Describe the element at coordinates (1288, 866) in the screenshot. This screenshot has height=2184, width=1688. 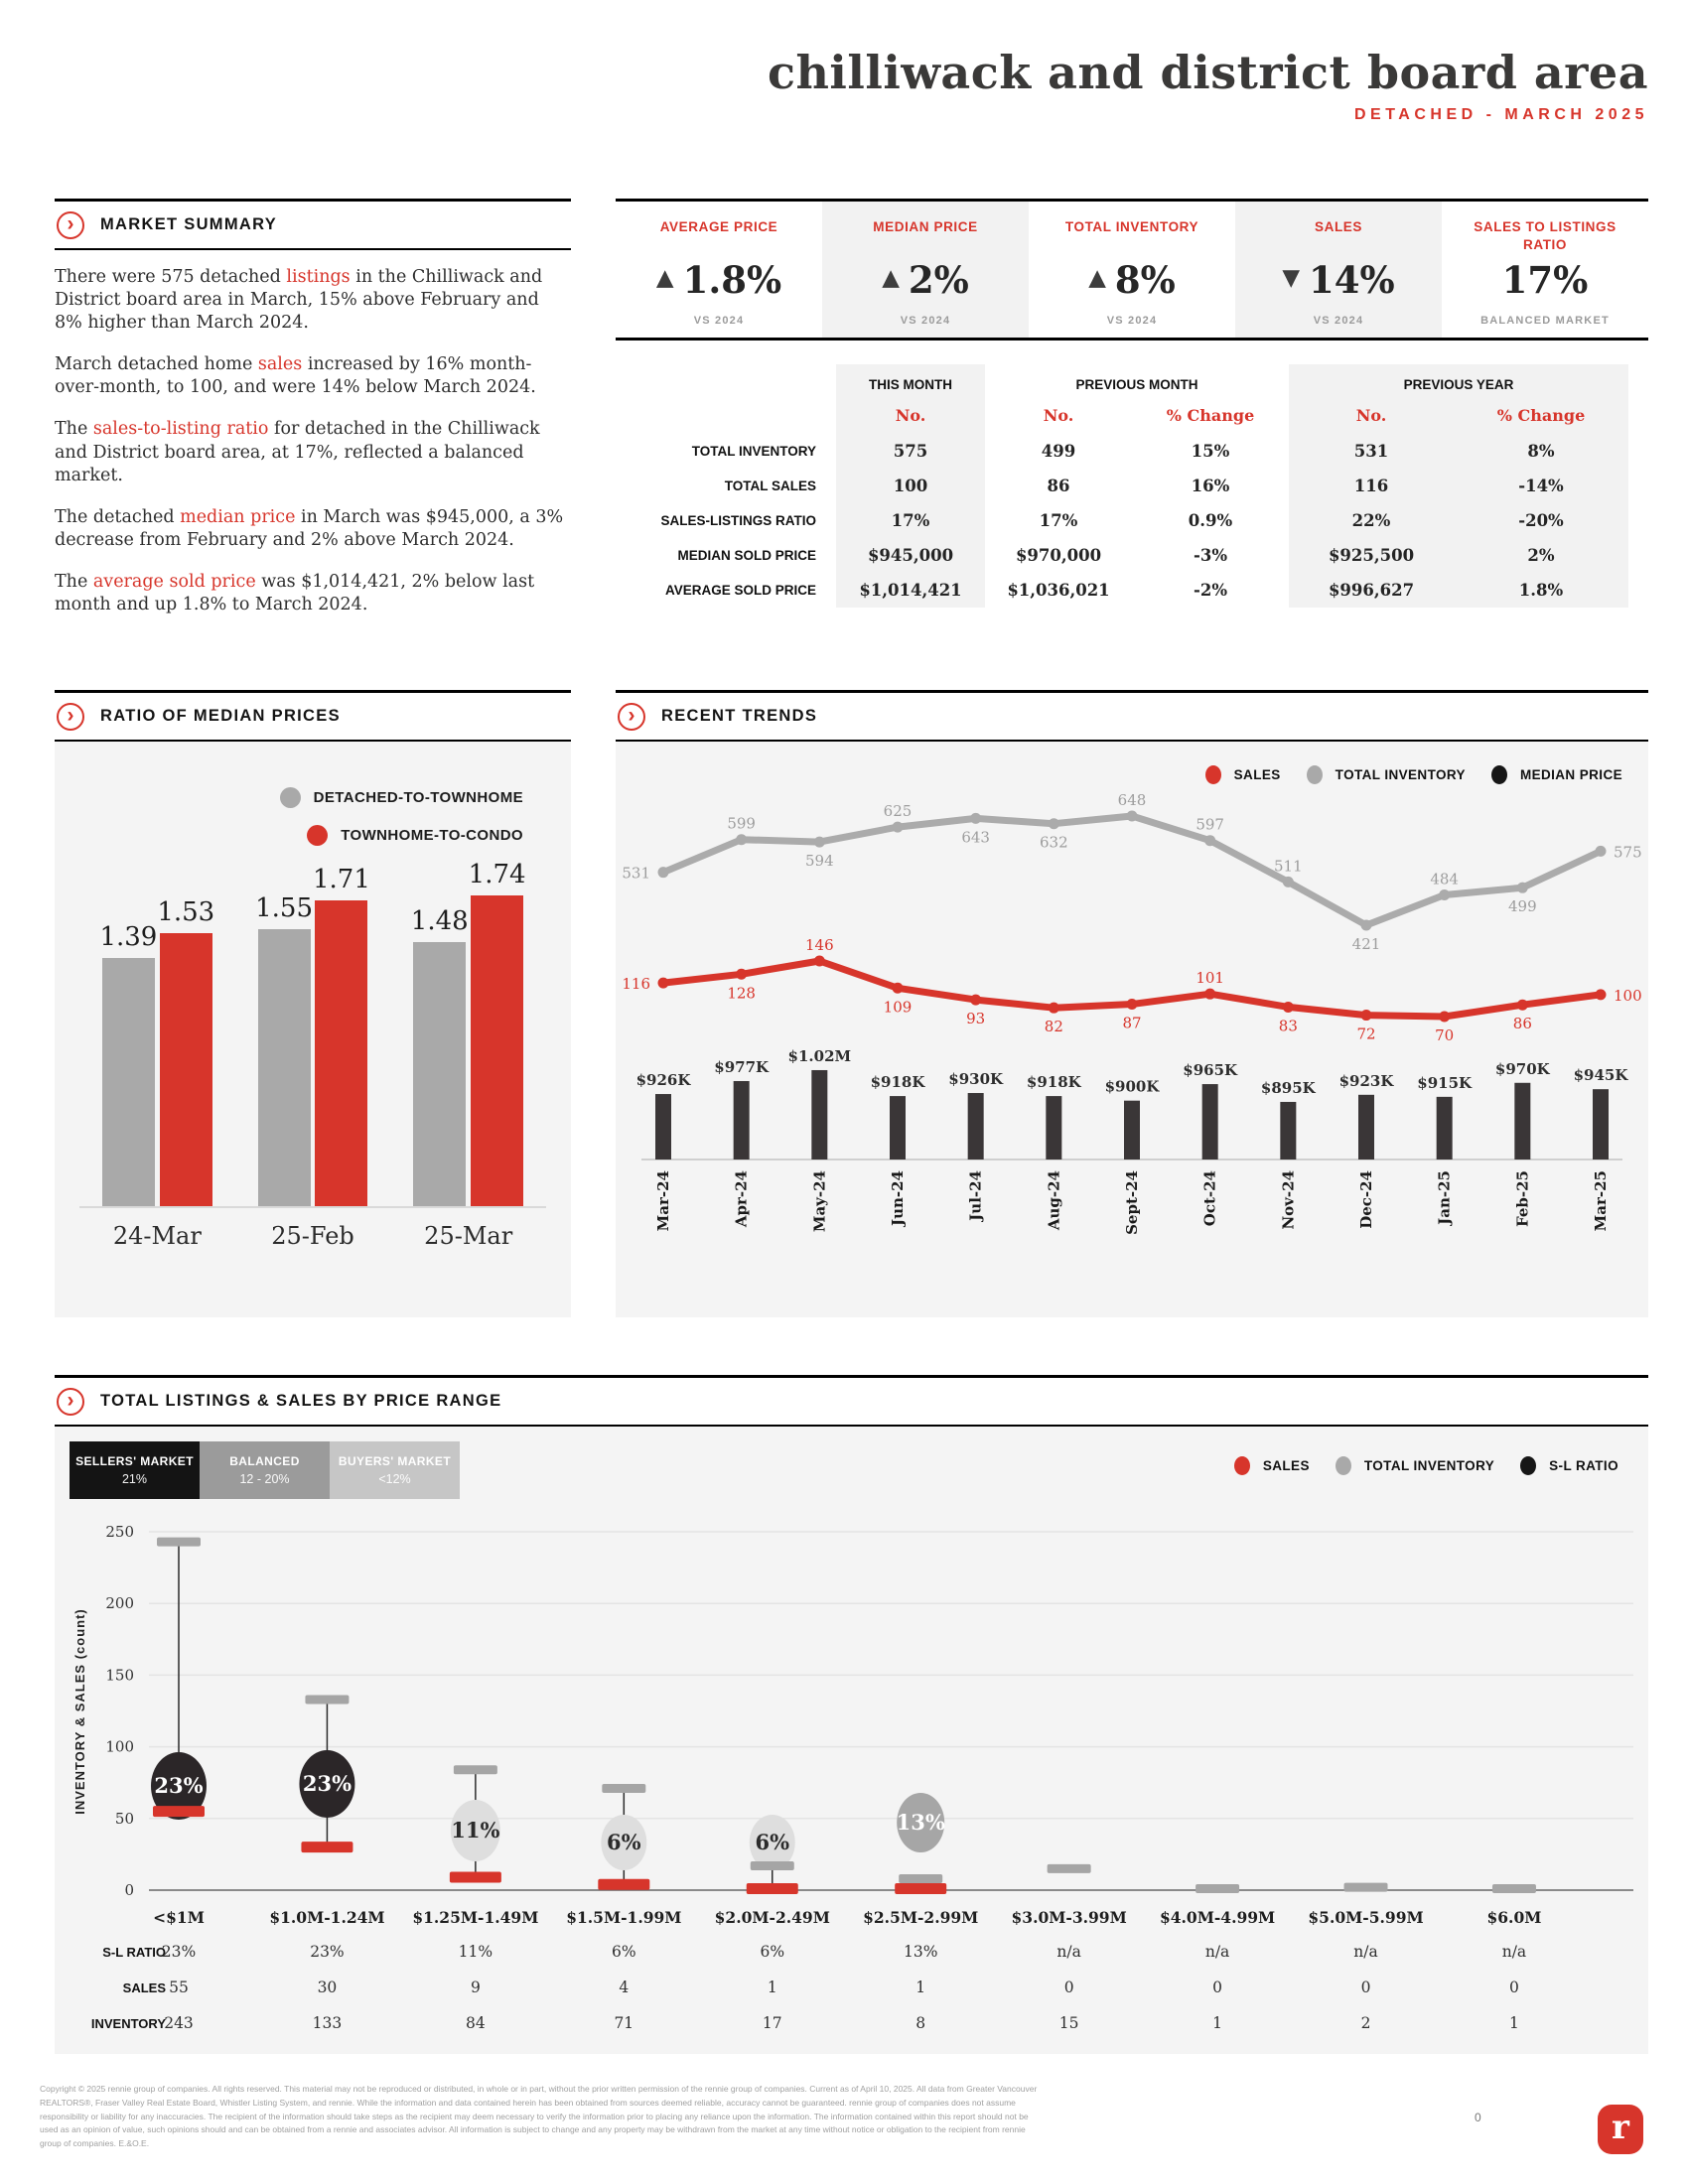
I see `svg-text: 511` at that location.